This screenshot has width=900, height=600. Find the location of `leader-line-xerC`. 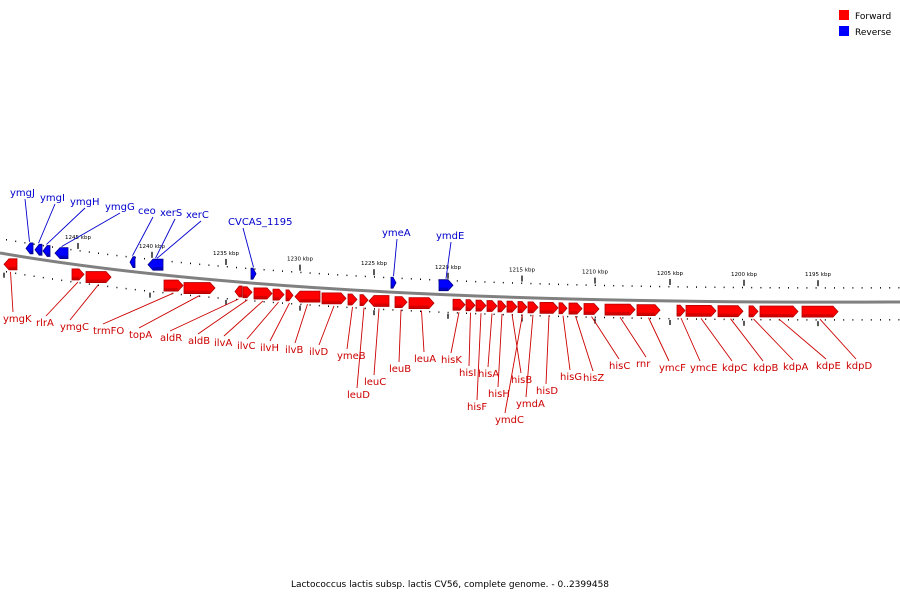

leader-line-xerC is located at coordinates (179, 239).